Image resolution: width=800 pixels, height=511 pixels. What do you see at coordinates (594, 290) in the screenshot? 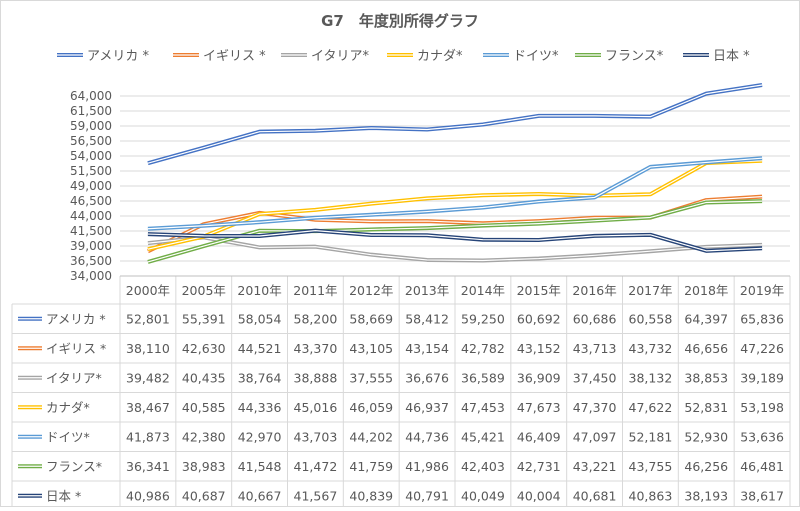
I see `category-label: 2016年` at bounding box center [594, 290].